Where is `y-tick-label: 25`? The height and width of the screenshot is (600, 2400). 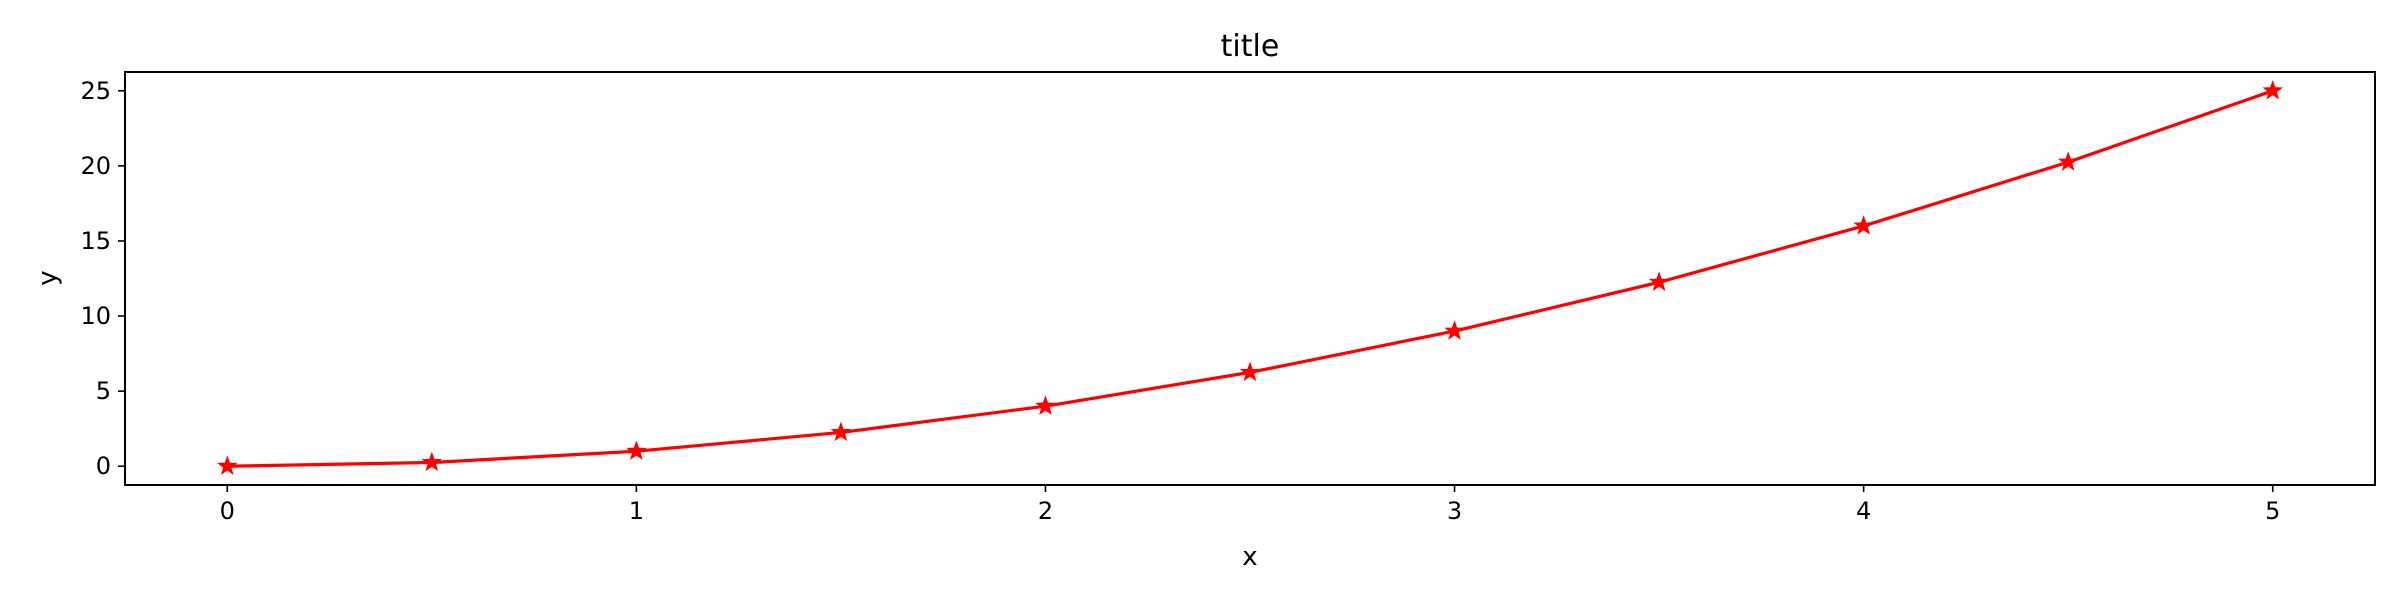
y-tick-label: 25 is located at coordinates (95, 91).